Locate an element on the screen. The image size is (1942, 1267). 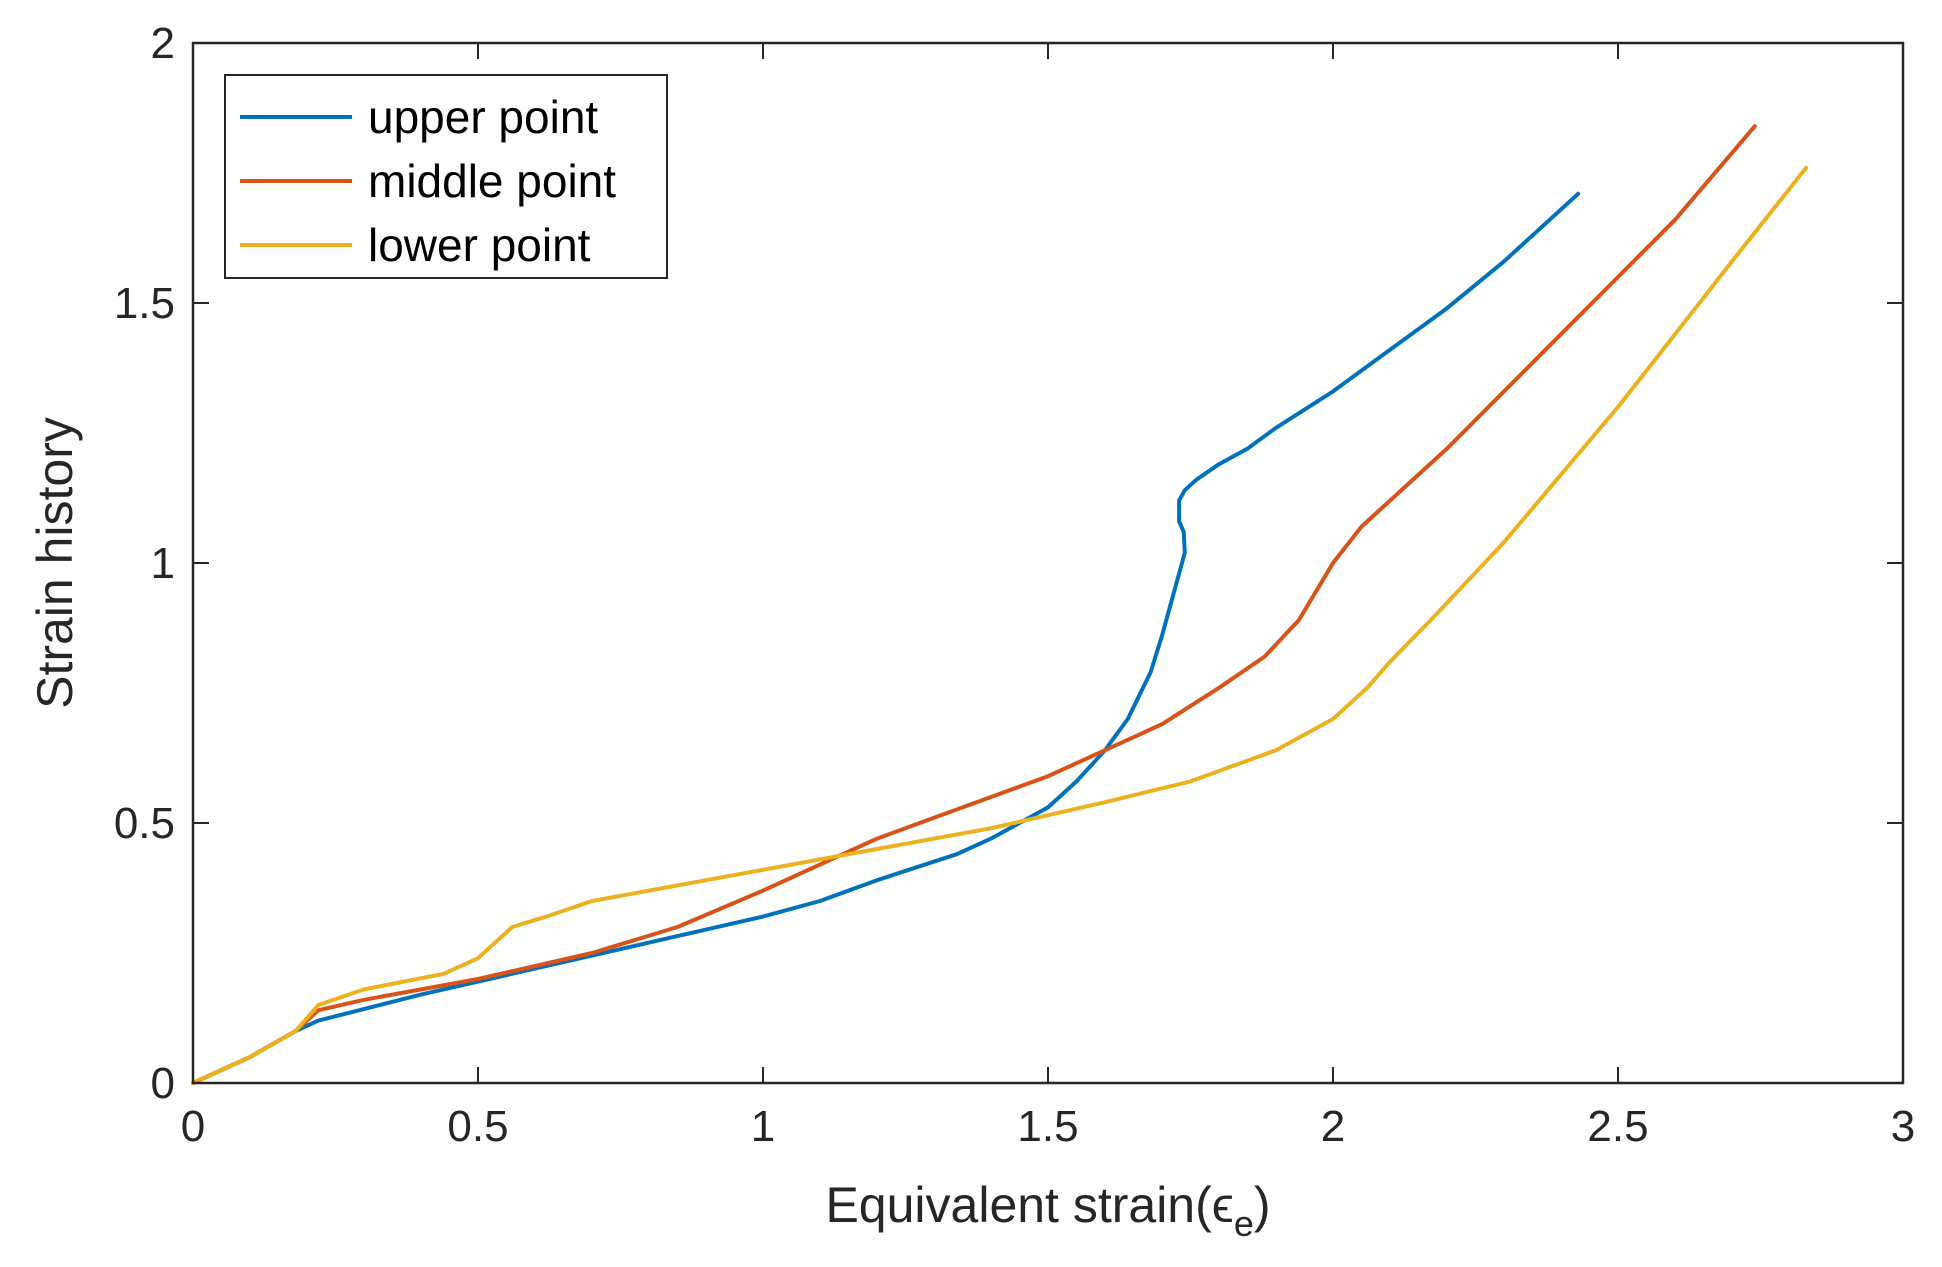
legend-label-lower-point: lower point is located at coordinates (479, 245).